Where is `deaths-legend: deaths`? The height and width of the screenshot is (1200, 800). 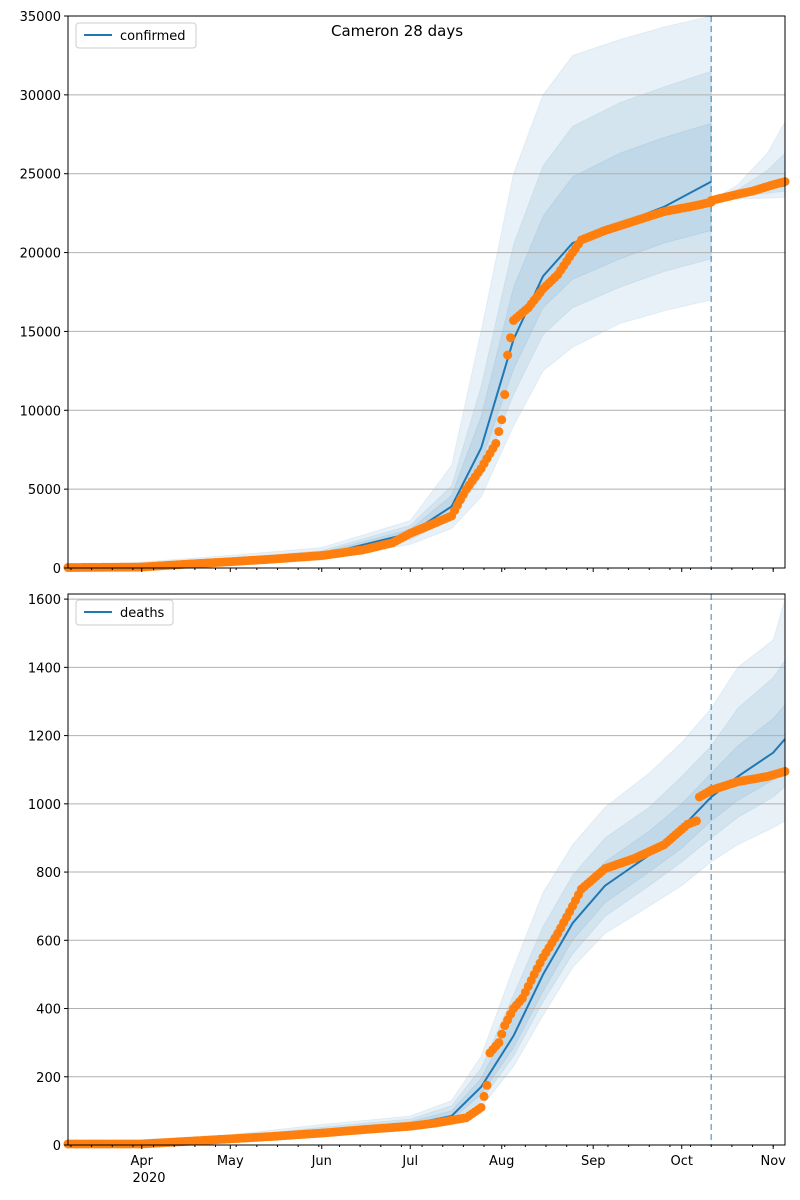
deaths-legend: deaths is located at coordinates (124, 612).